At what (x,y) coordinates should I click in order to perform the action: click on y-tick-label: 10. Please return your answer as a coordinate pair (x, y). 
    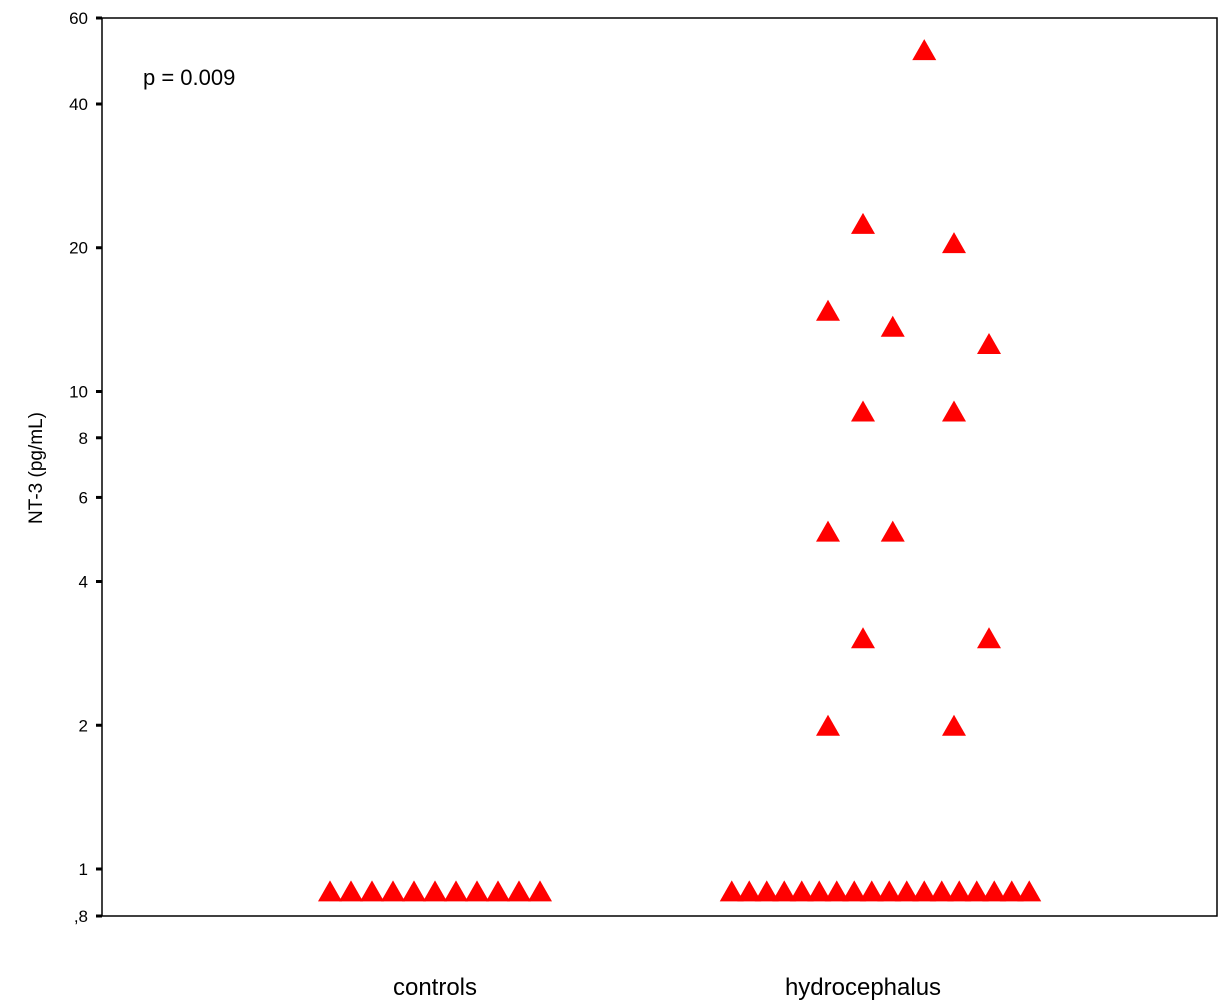
    Looking at the image, I should click on (78, 391).